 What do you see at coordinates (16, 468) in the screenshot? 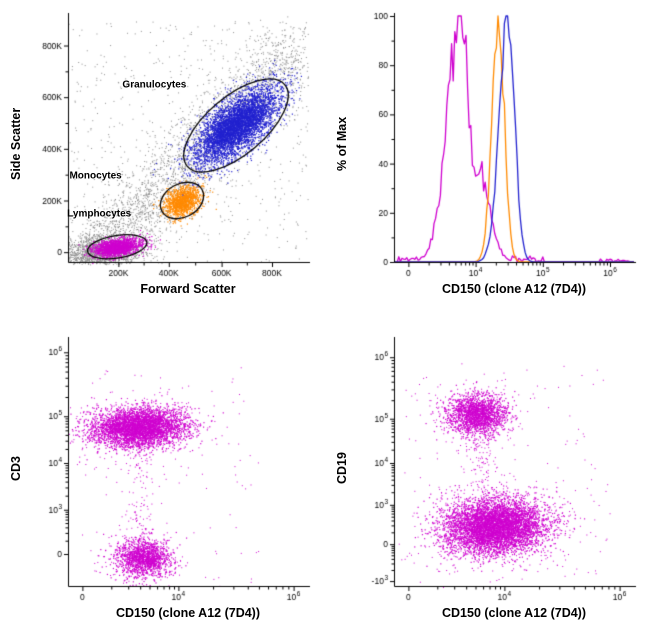
I see `y-axis-title-cd3: CD3` at bounding box center [16, 468].